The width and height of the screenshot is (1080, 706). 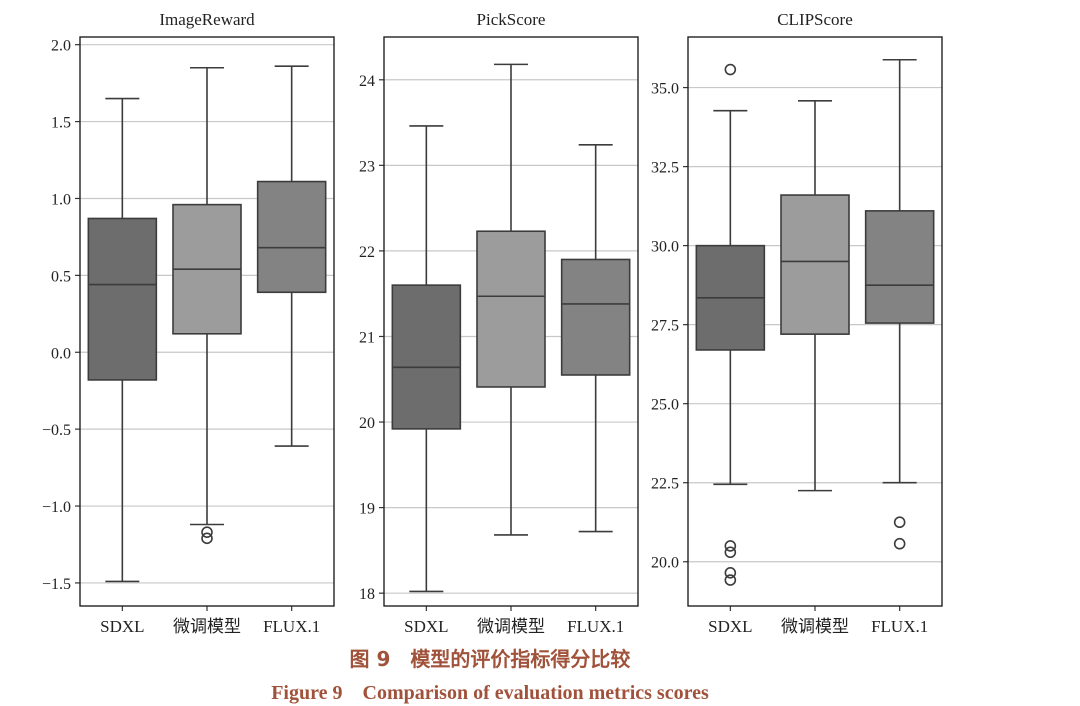 I want to click on clip-score-ytick-label: 22.5, so click(x=665, y=484).